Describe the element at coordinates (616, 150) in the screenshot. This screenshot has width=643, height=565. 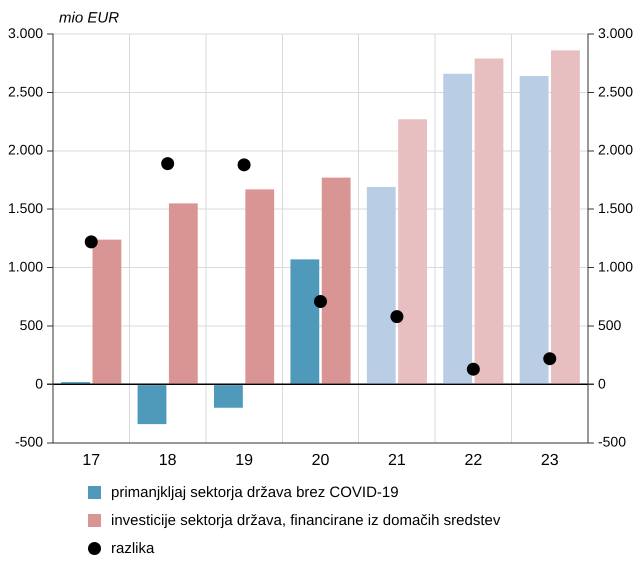
I see `y2-tick-label: 2.000` at that location.